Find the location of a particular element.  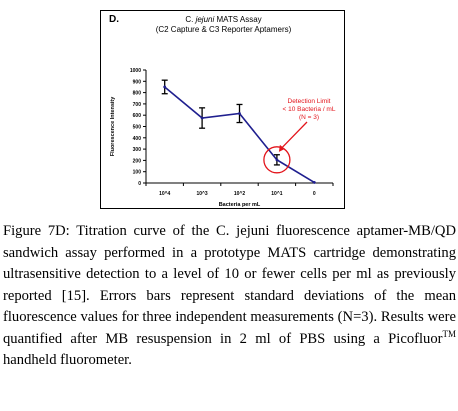

y-tick-label: 0 is located at coordinates (139, 184).